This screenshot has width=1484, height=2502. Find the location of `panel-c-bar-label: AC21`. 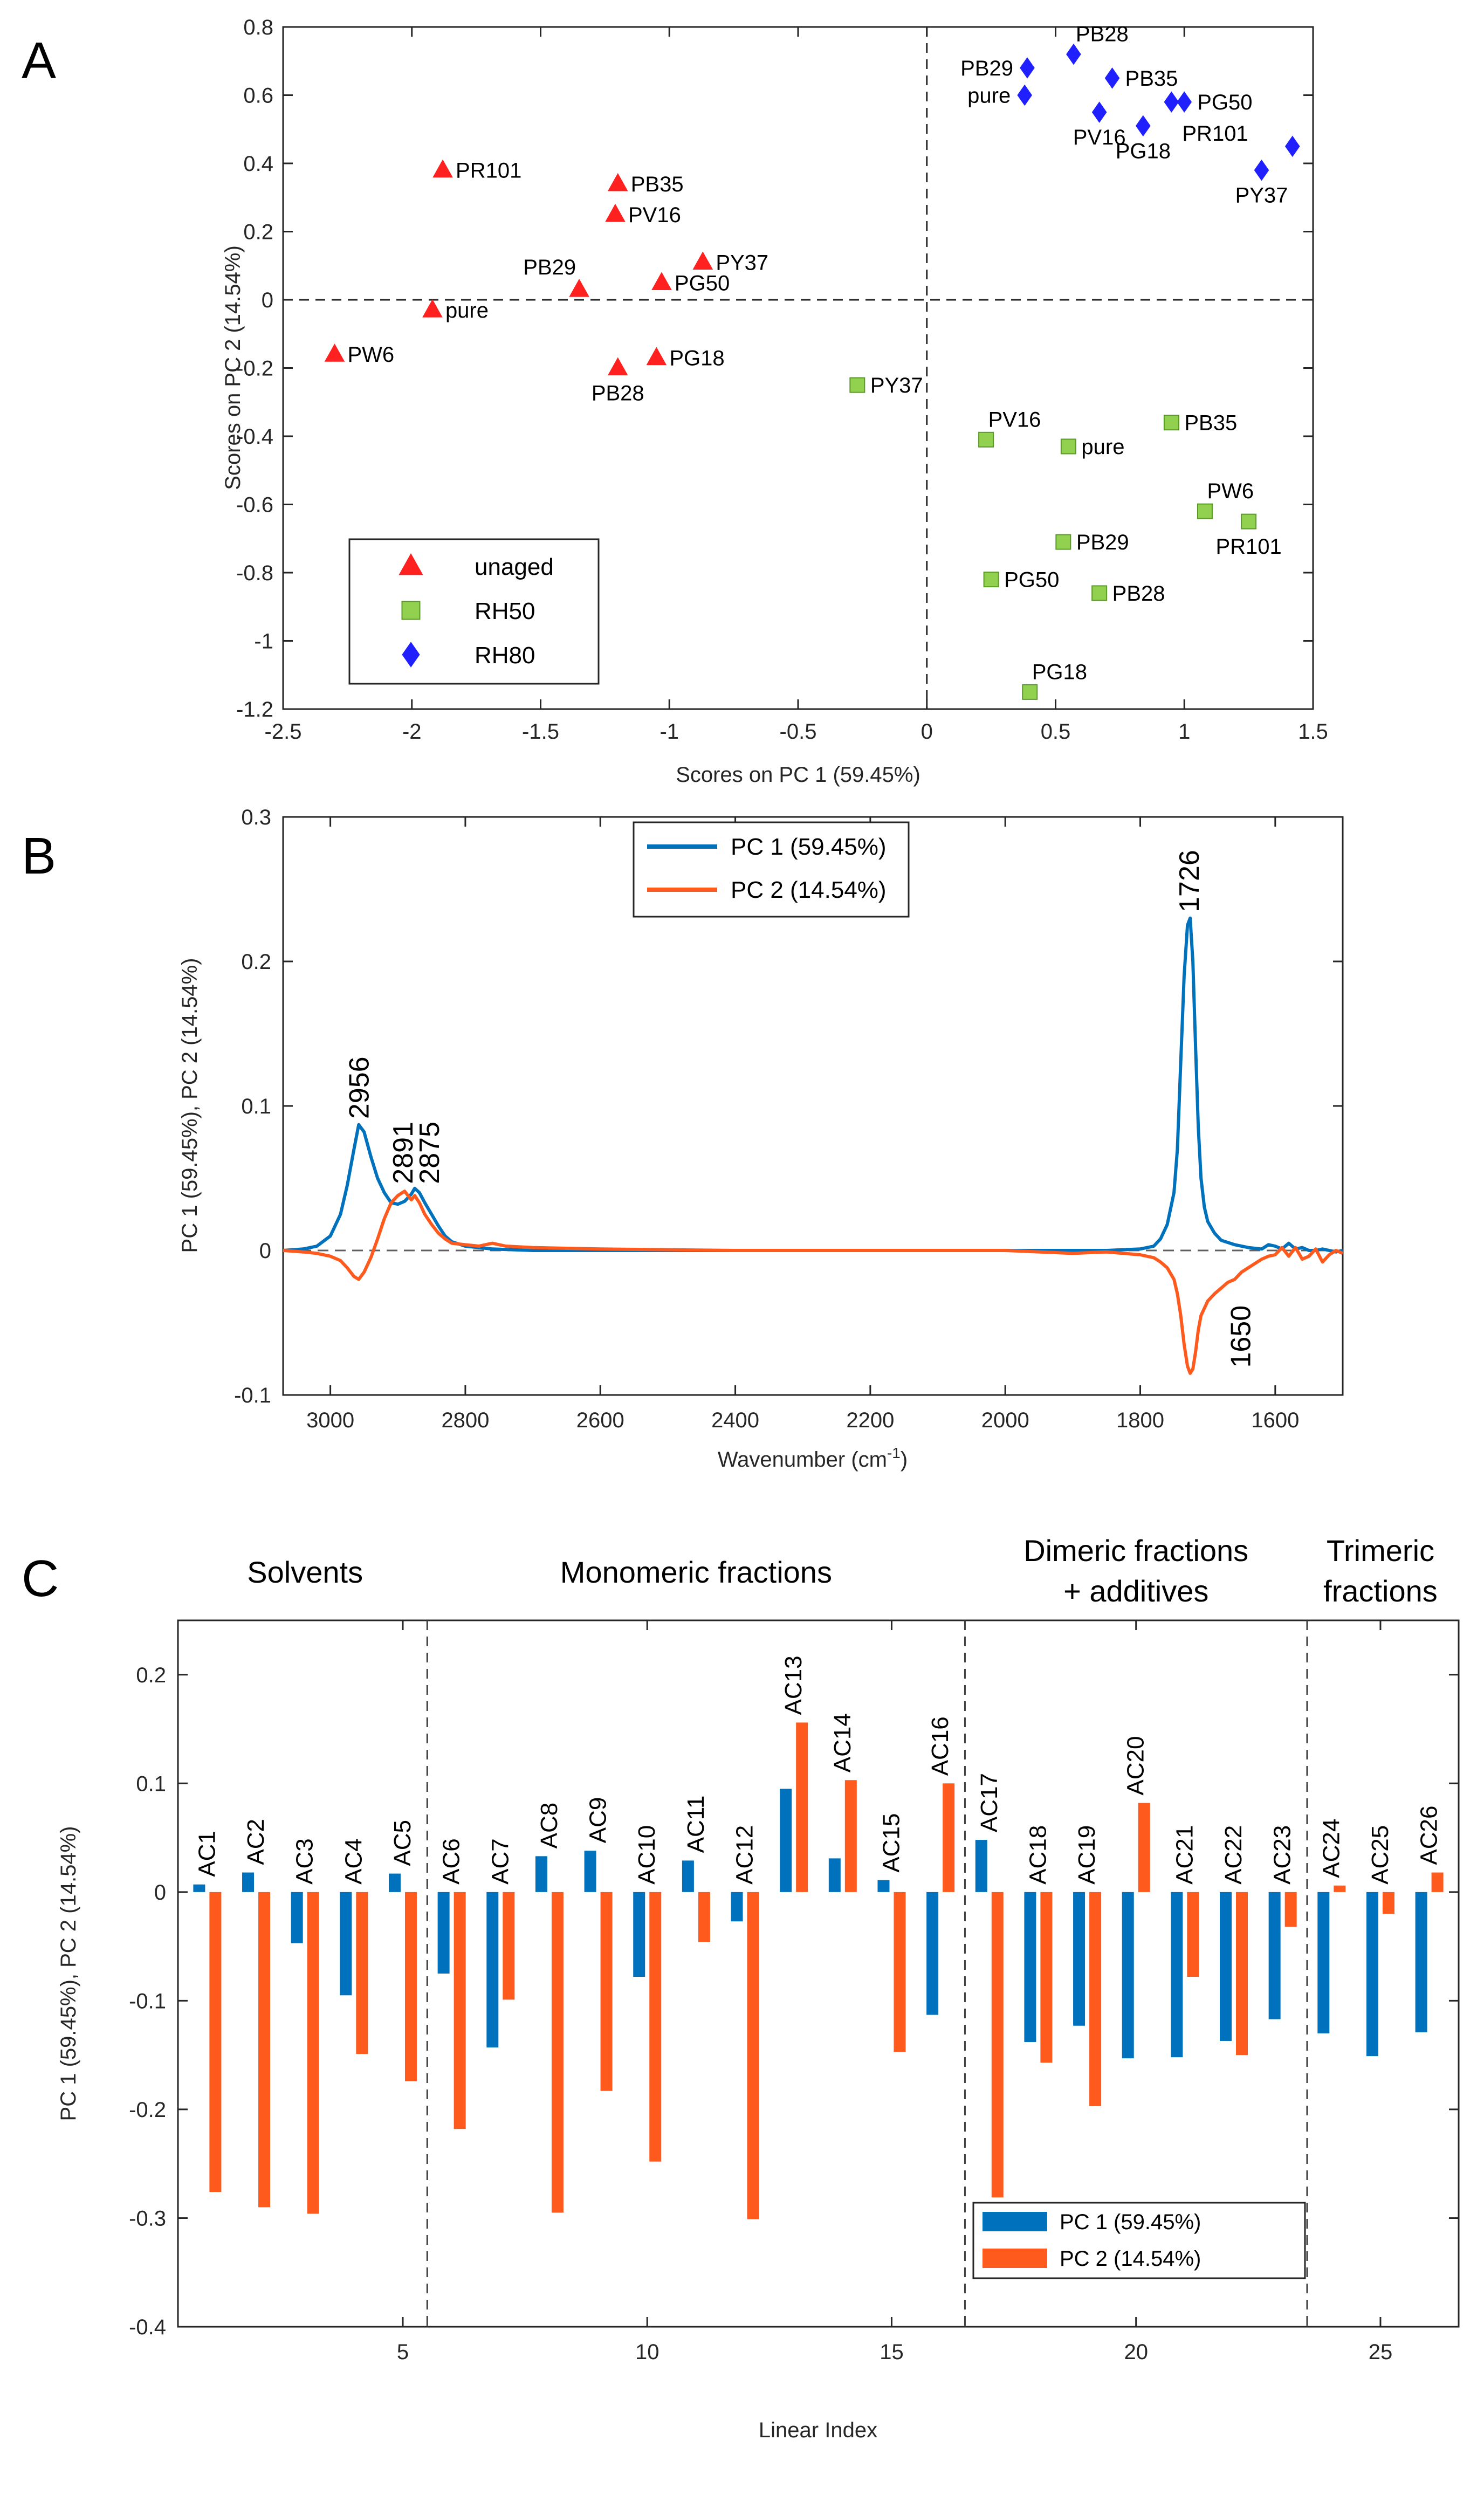

panel-c-bar-label: AC21 is located at coordinates (1184, 1855).